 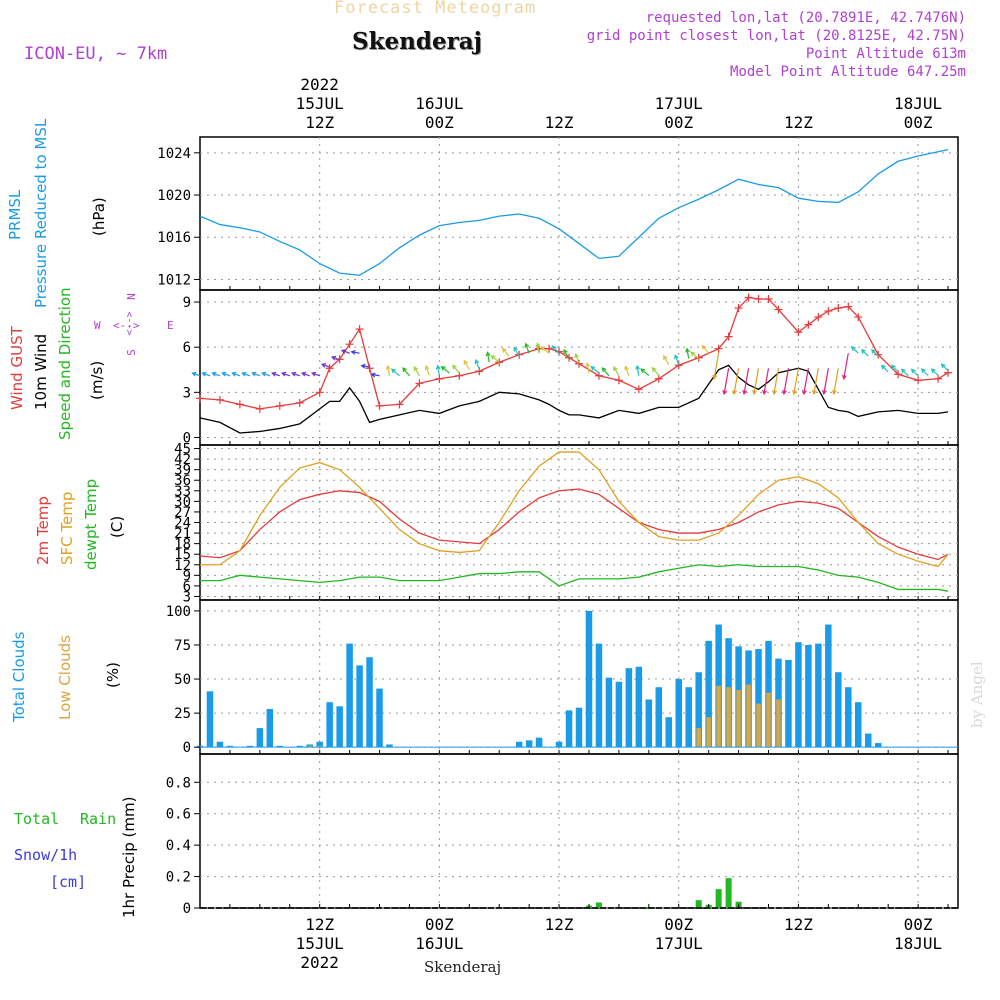 What do you see at coordinates (17, 368) in the screenshot?
I see `gust-label: Wind GUST` at bounding box center [17, 368].